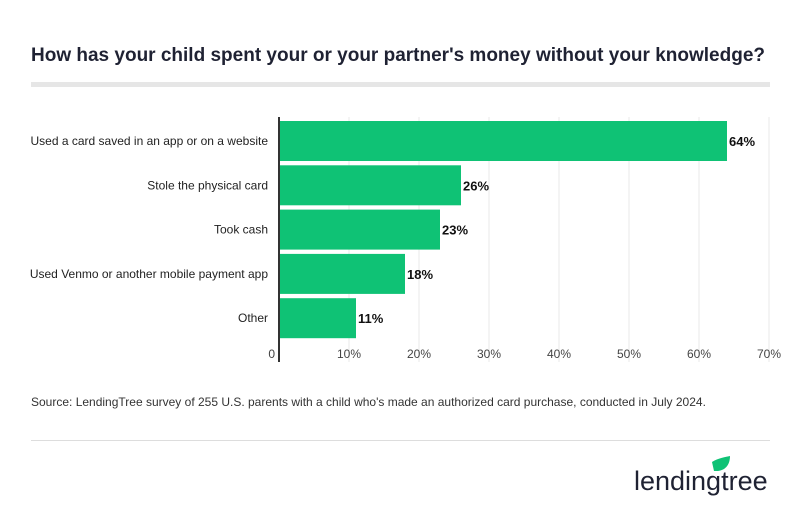 The width and height of the screenshot is (800, 513). What do you see at coordinates (476, 185) in the screenshot?
I see `data-label: 26%` at bounding box center [476, 185].